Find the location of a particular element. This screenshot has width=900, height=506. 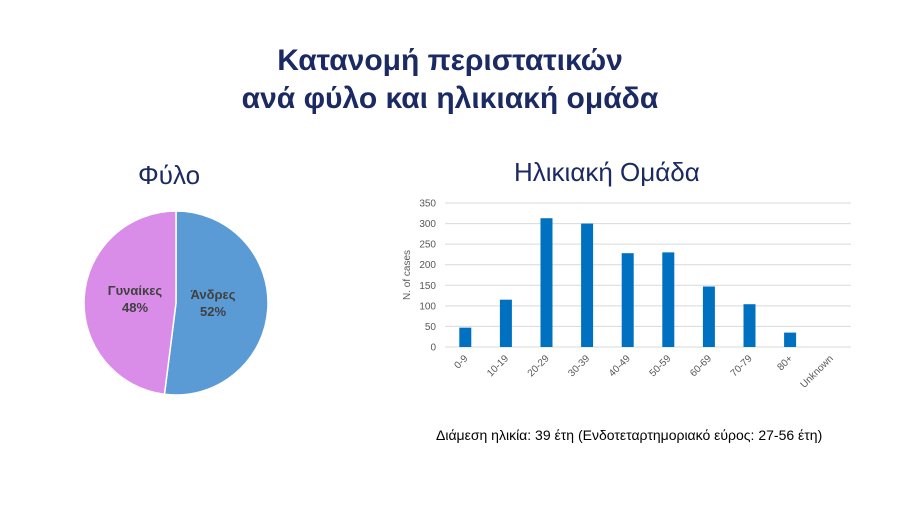

x-tick-label: 80+ is located at coordinates (785, 363).